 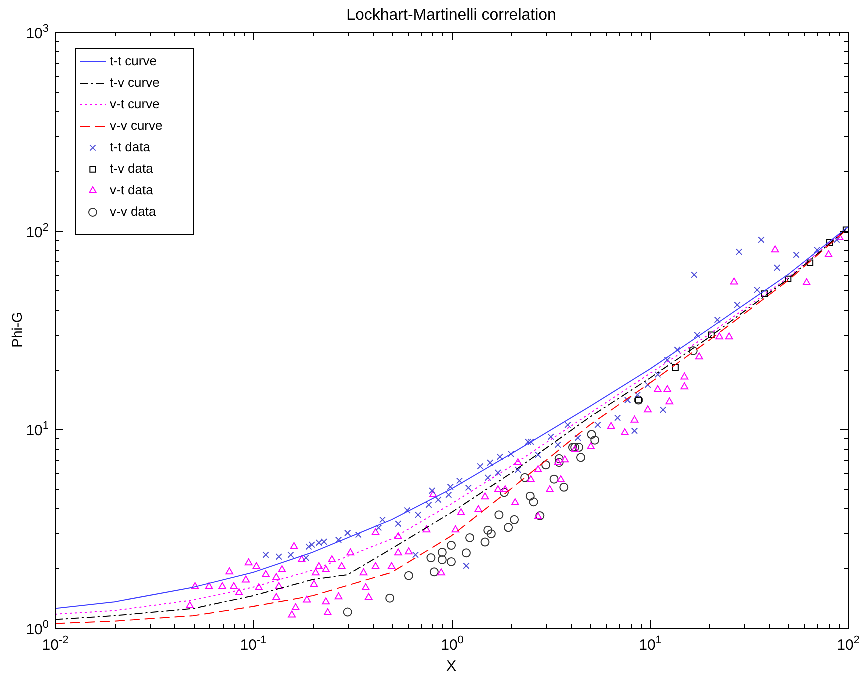 What do you see at coordinates (451, 15) in the screenshot?
I see `chart-title: Lockhart-Martinelli correlation` at bounding box center [451, 15].